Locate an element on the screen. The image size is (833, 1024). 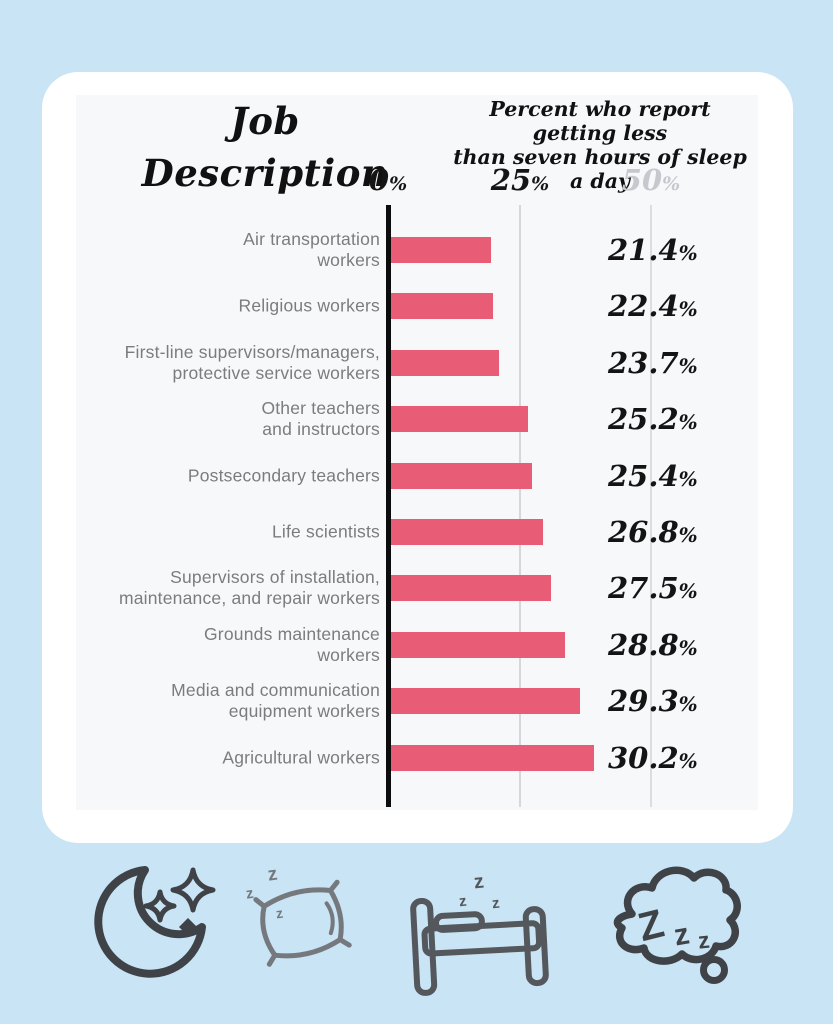
category-label-line: equipment workers is located at coordinates (304, 711).